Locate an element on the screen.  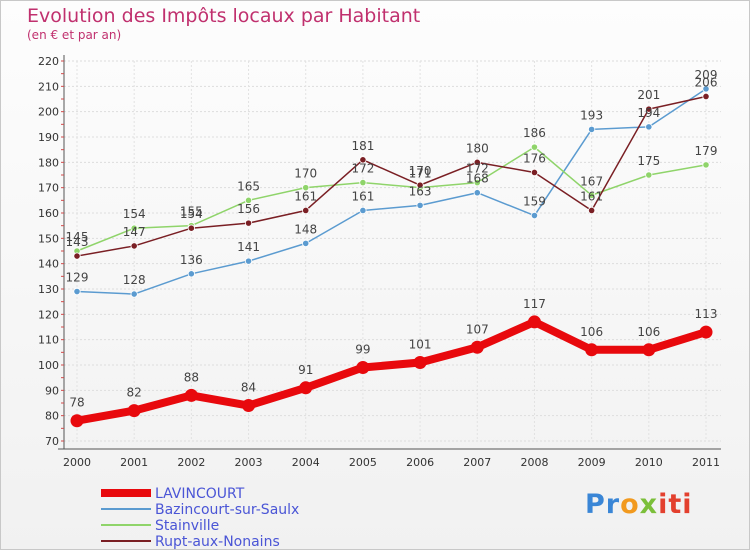
data-label: 167 is located at coordinates (591, 181).